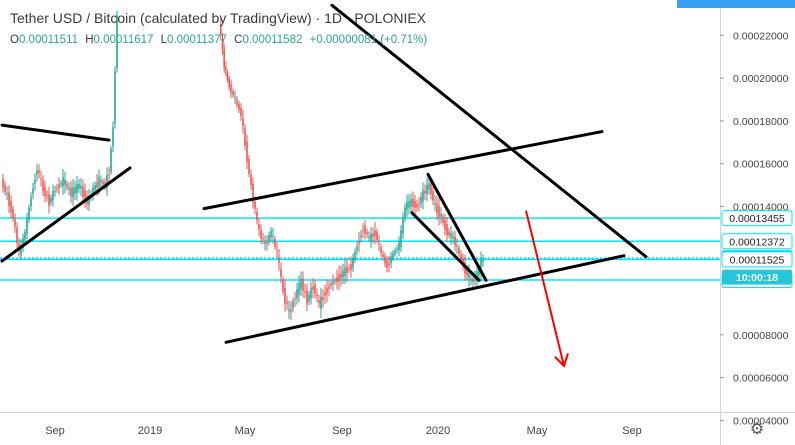  What do you see at coordinates (445, 246) in the screenshot?
I see `wedge-left-line` at bounding box center [445, 246].